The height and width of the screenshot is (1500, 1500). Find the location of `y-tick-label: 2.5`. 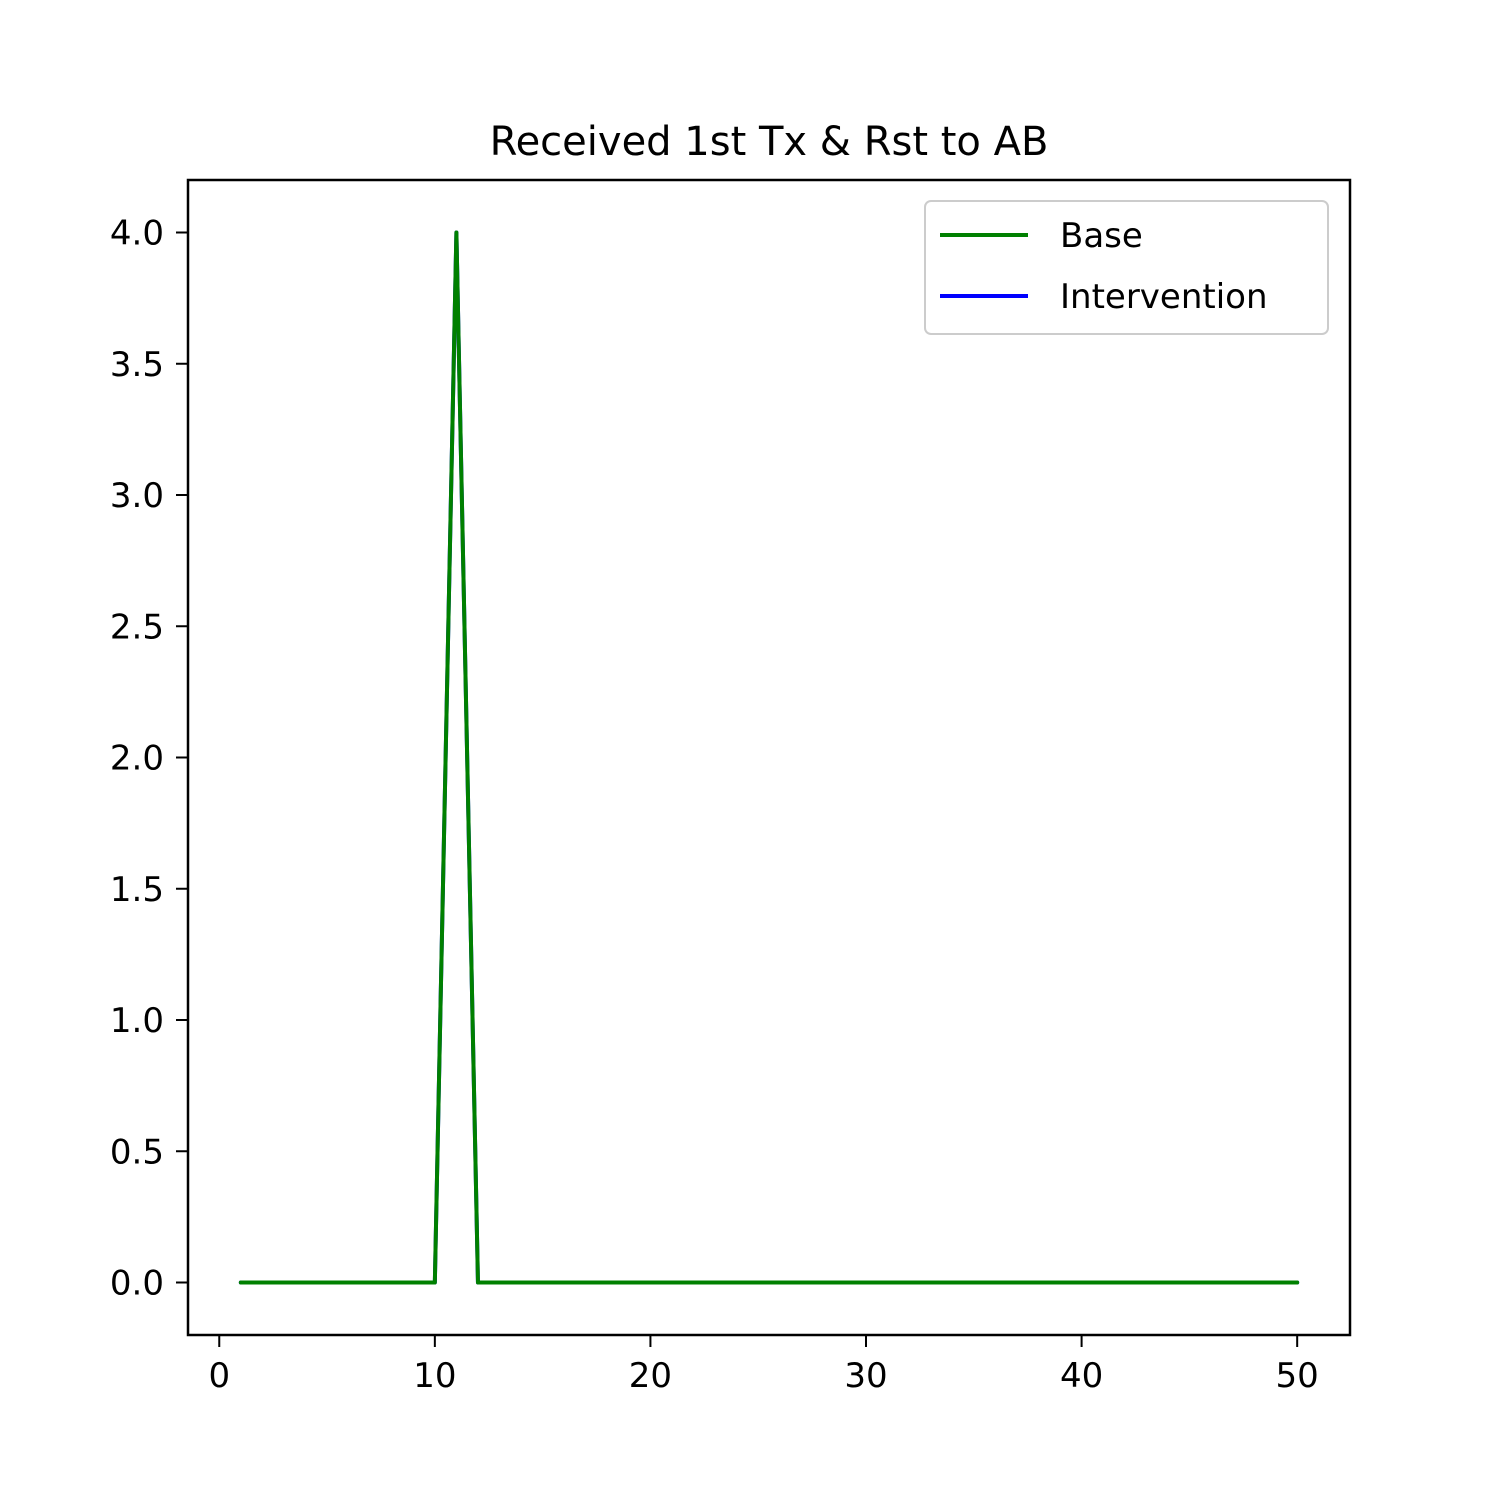

y-tick-label: 2.5 is located at coordinates (137, 627).